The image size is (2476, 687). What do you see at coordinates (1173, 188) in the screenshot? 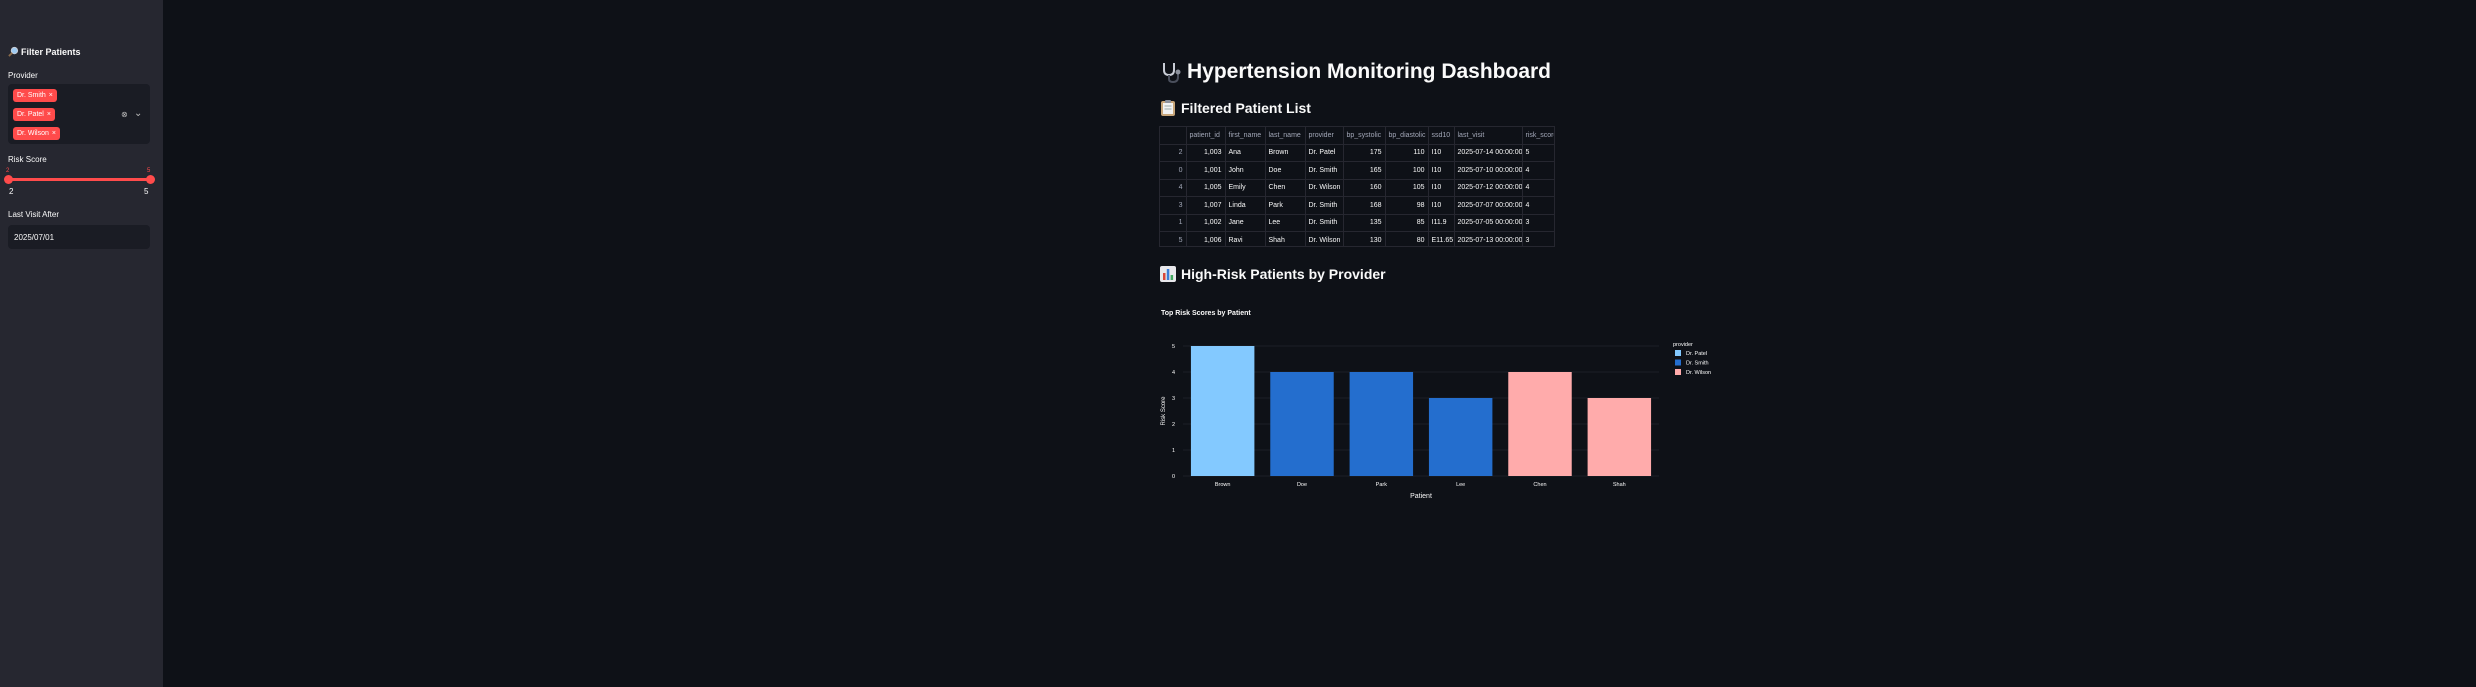
I see `row-index-cell: 4` at bounding box center [1173, 188].